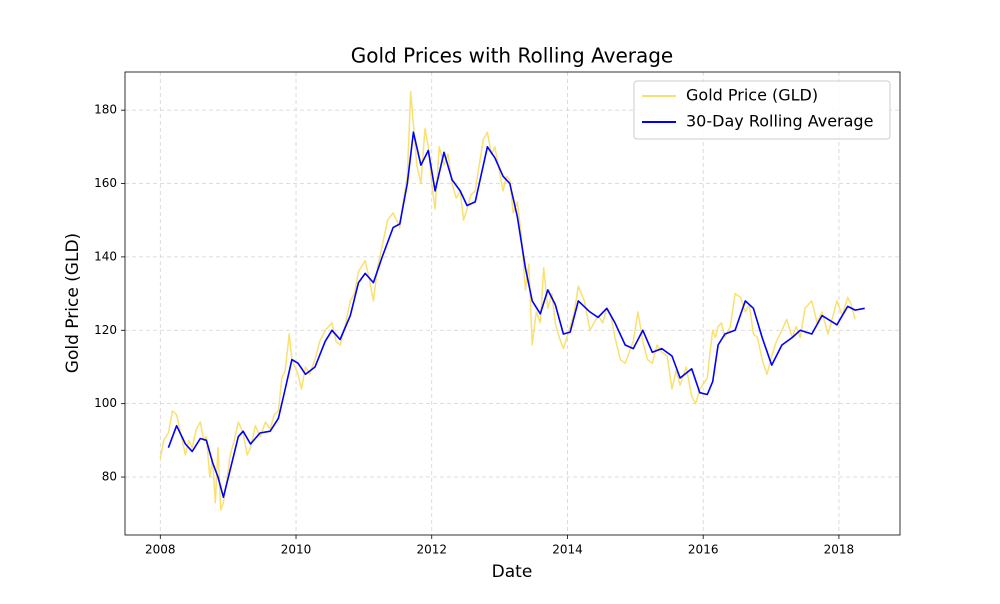  Describe the element at coordinates (109, 477) in the screenshot. I see `y-tick-label: 80` at that location.